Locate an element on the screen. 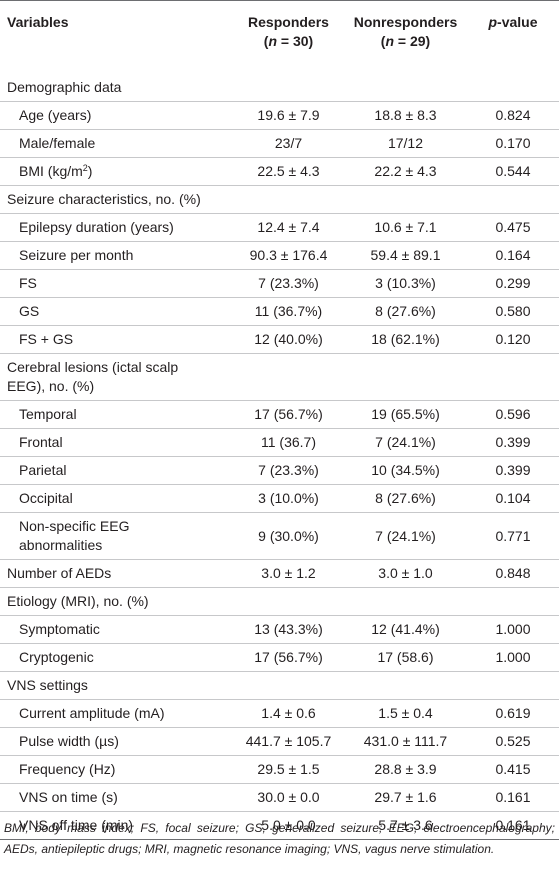 This screenshot has height=882, width=559. table-row: Etiology (MRI), no. (%) is located at coordinates (279, 601).